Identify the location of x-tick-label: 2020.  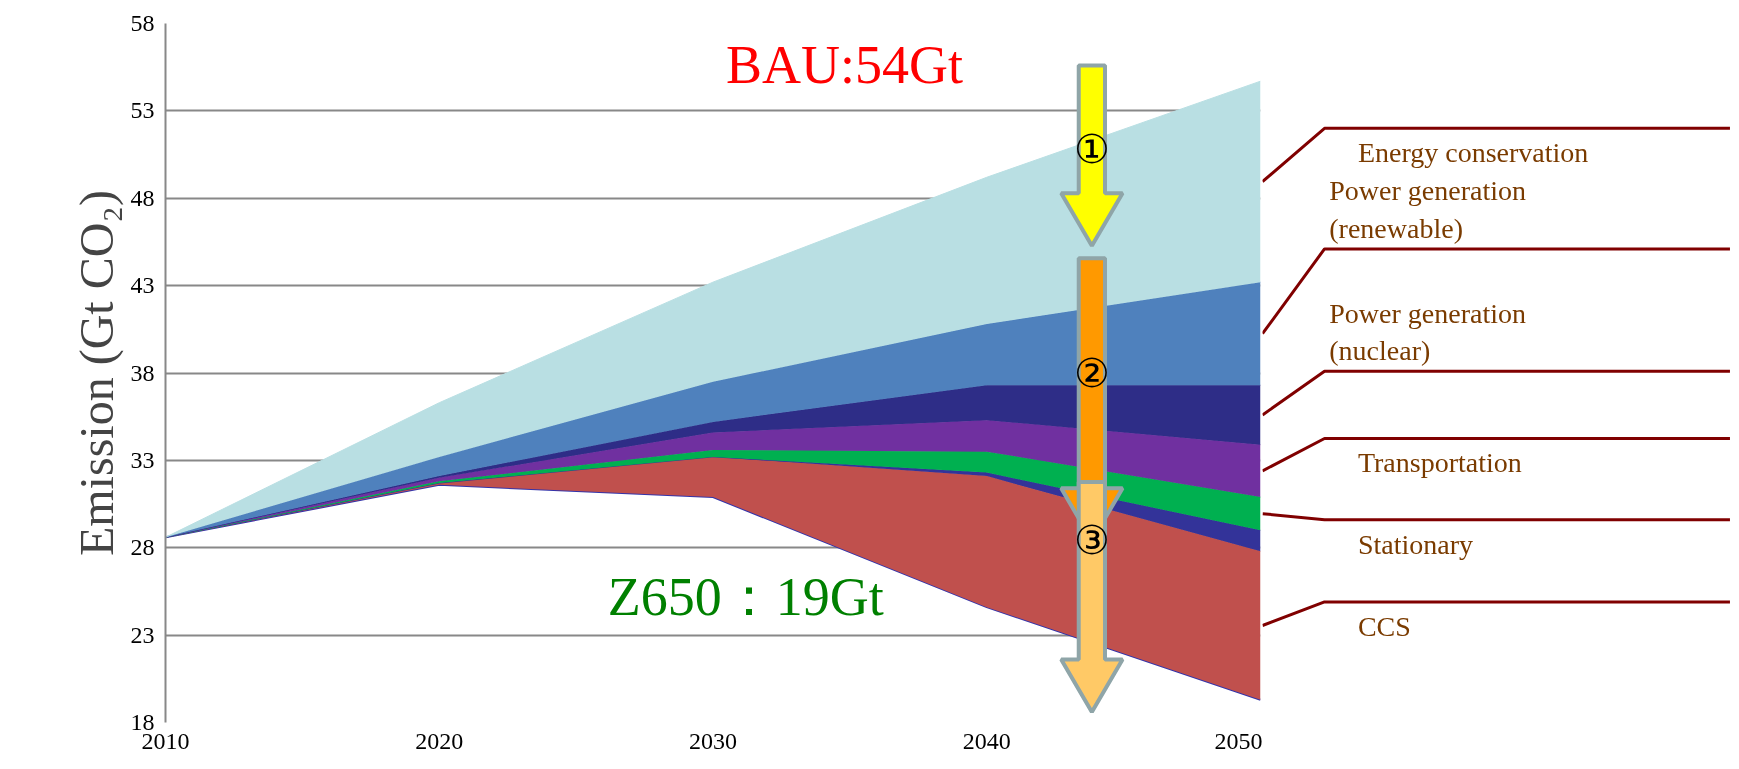
(439, 740).